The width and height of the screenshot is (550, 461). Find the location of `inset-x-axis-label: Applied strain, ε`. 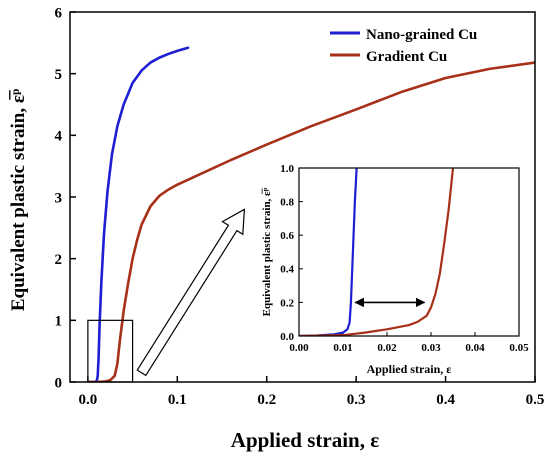

inset-x-axis-label: Applied strain, ε is located at coordinates (409, 369).